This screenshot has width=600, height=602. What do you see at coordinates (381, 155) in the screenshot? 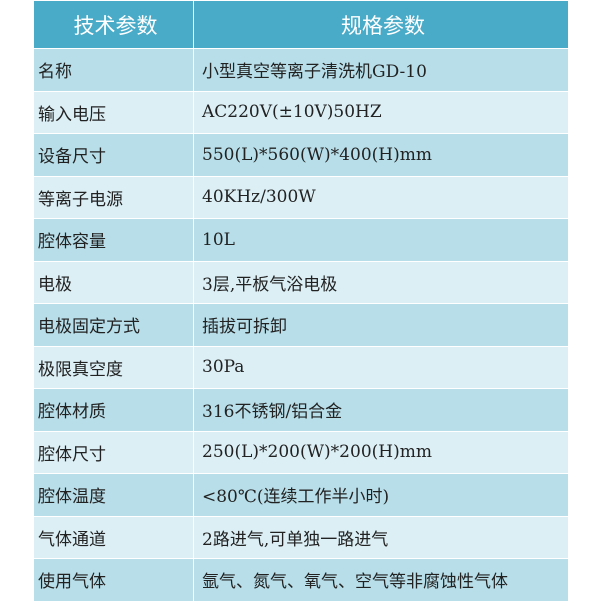
I see `param-value: 550(L)*560(W)*400(H)mm` at bounding box center [381, 155].